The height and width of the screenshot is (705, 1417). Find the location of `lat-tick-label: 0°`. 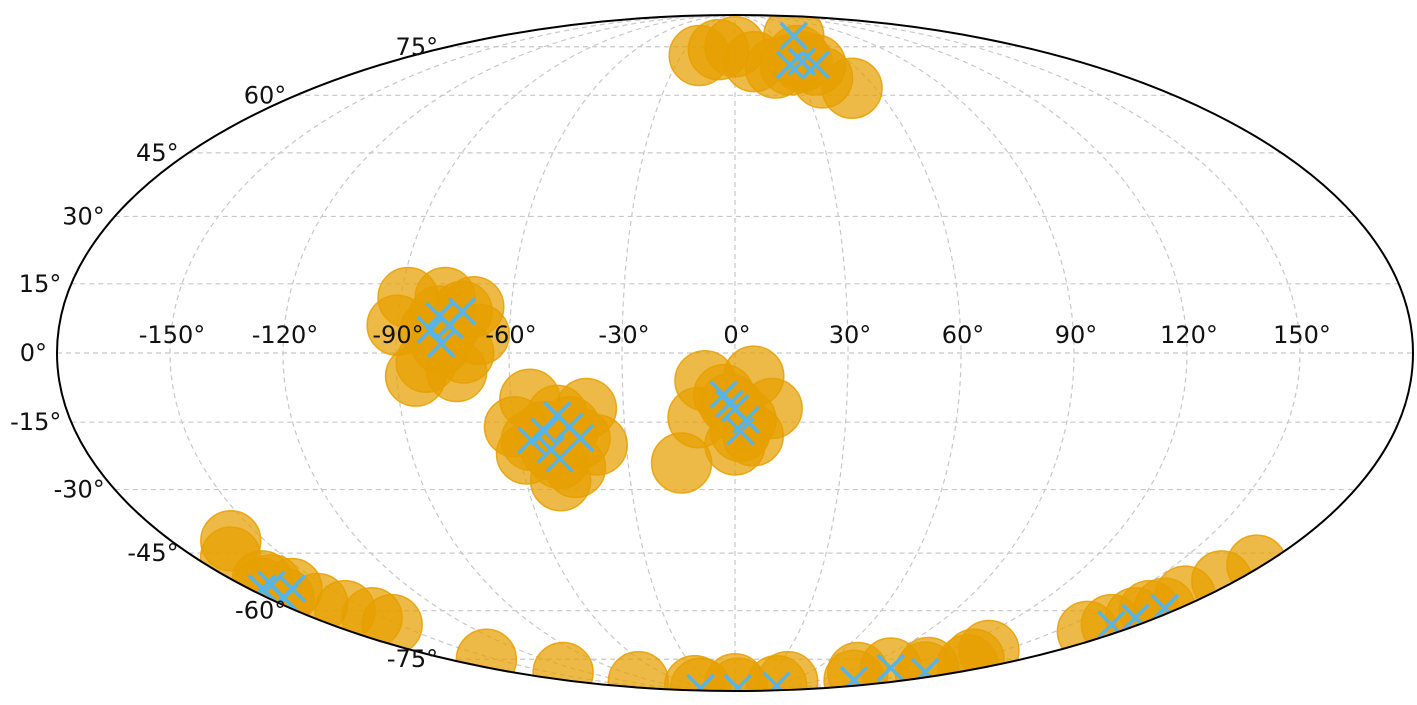

lat-tick-label: 0° is located at coordinates (33, 353).